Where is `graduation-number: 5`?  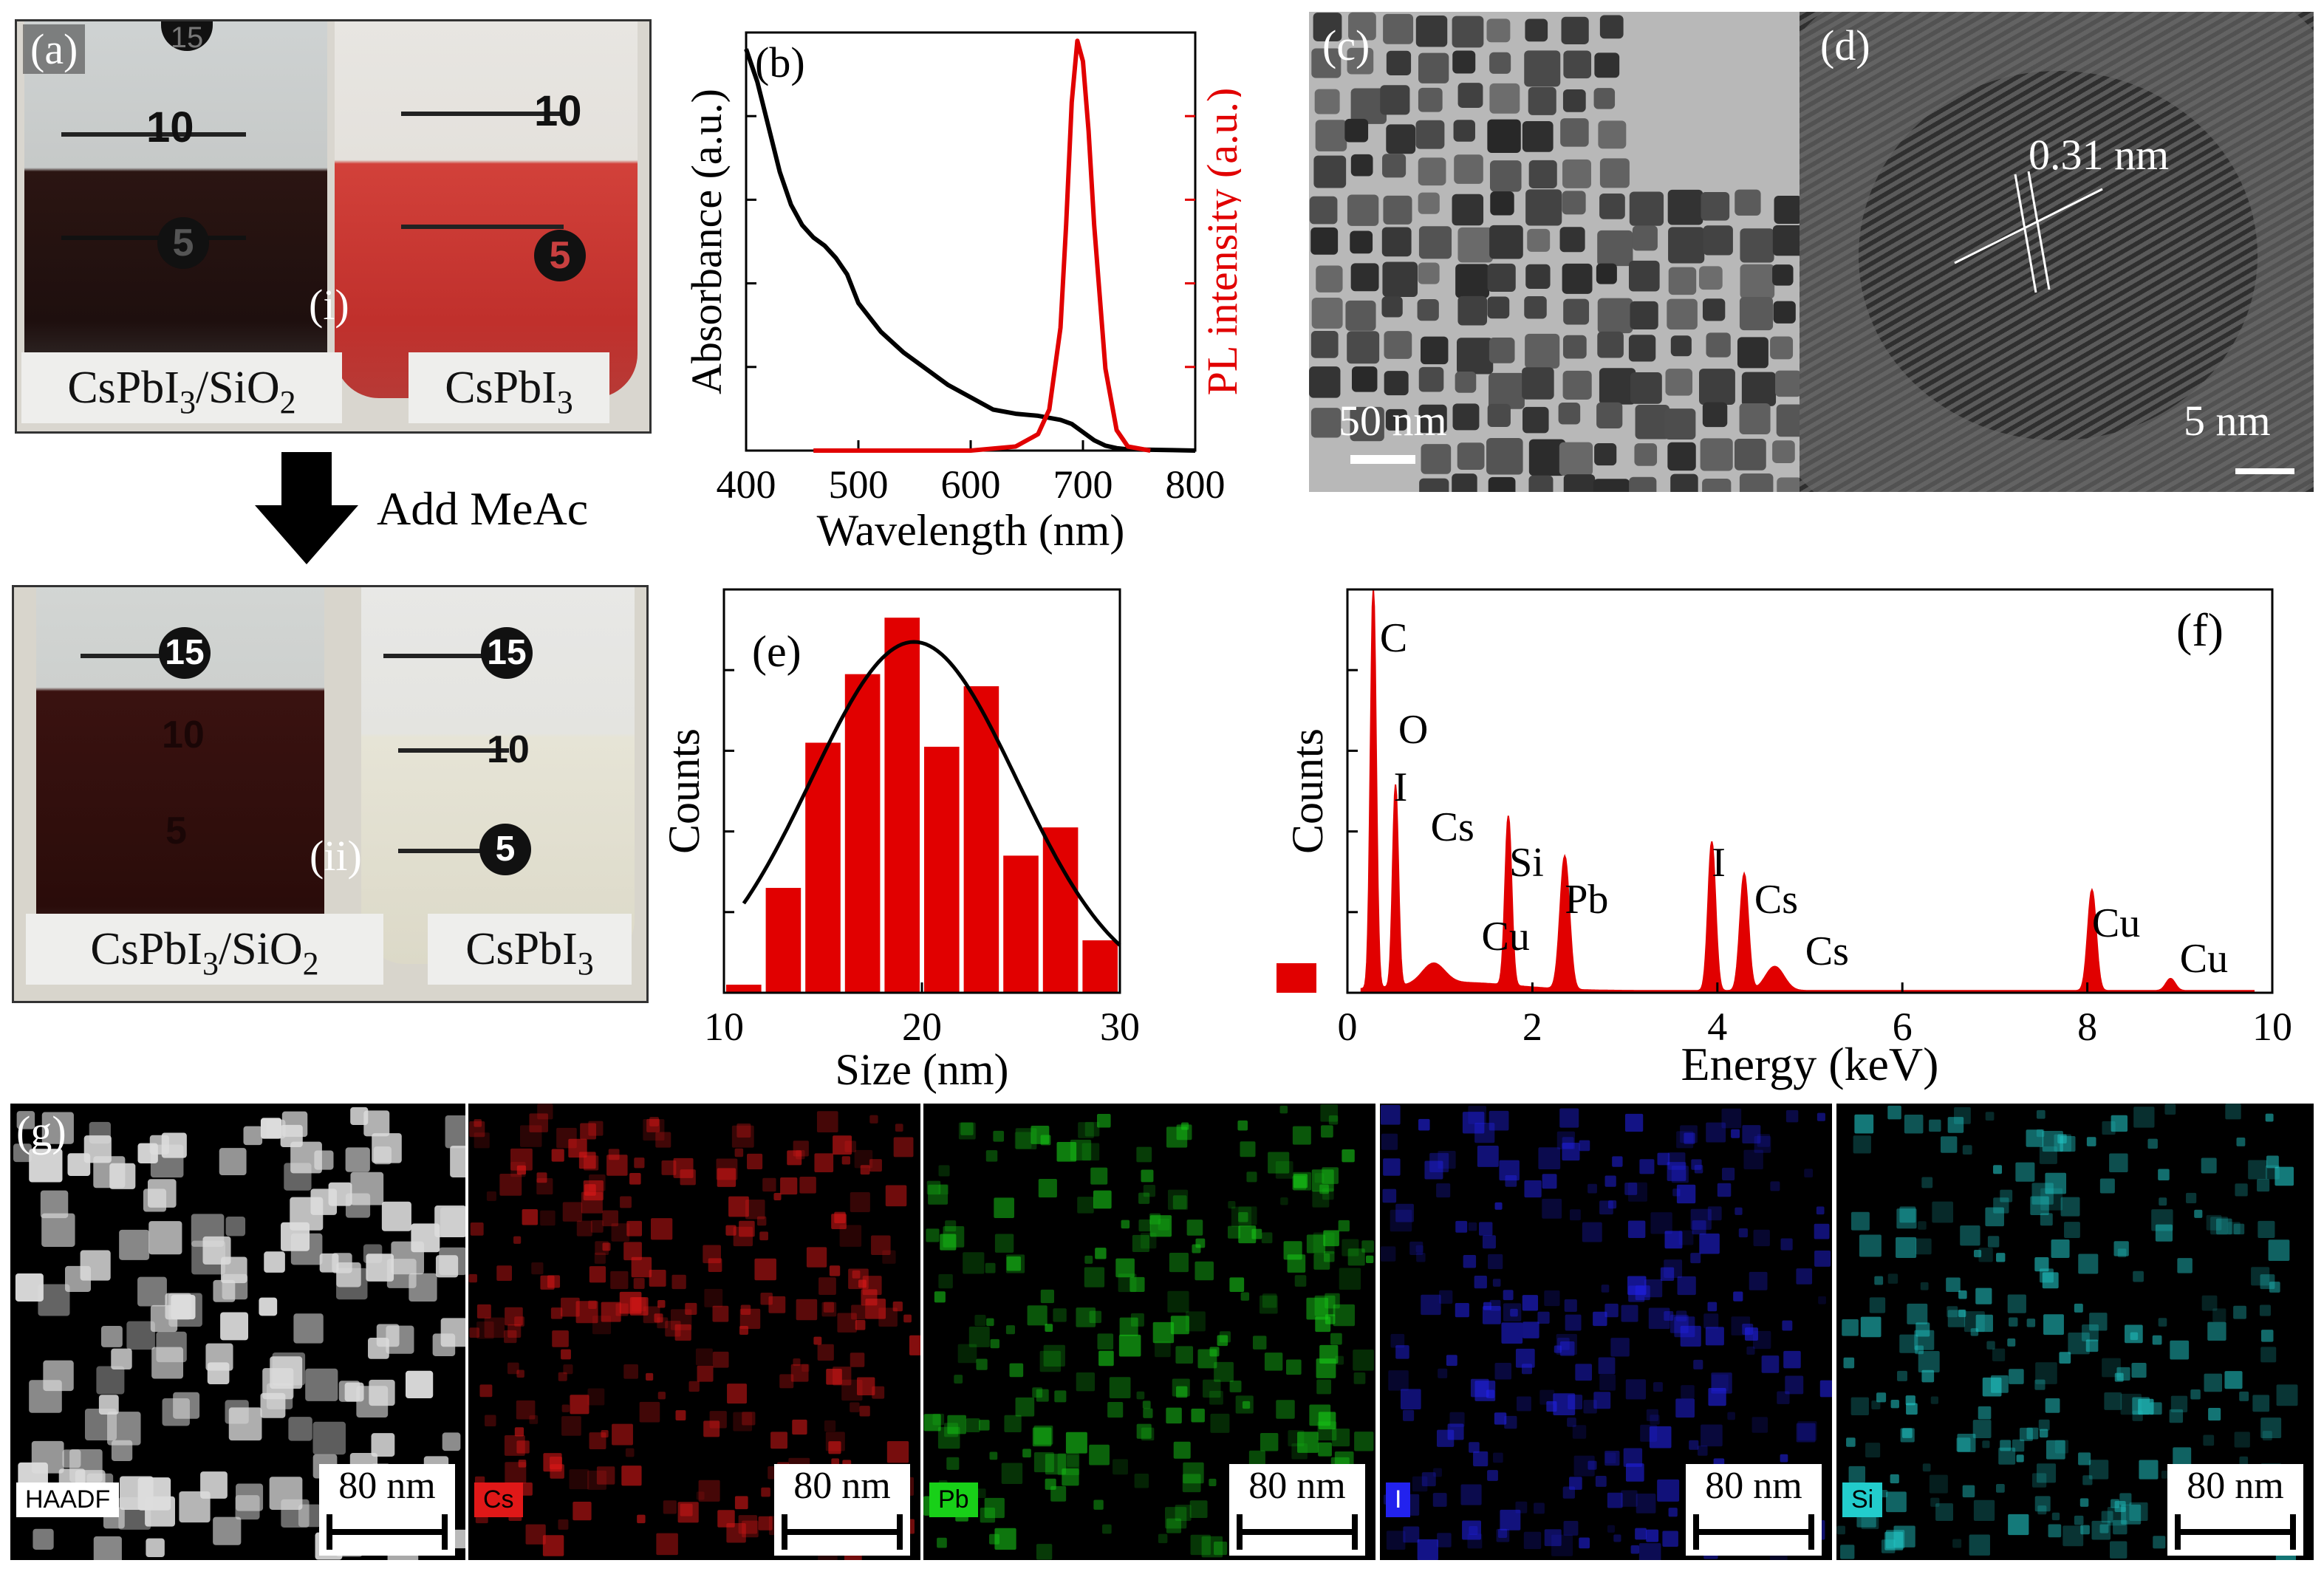 graduation-number: 5 is located at coordinates (176, 831).